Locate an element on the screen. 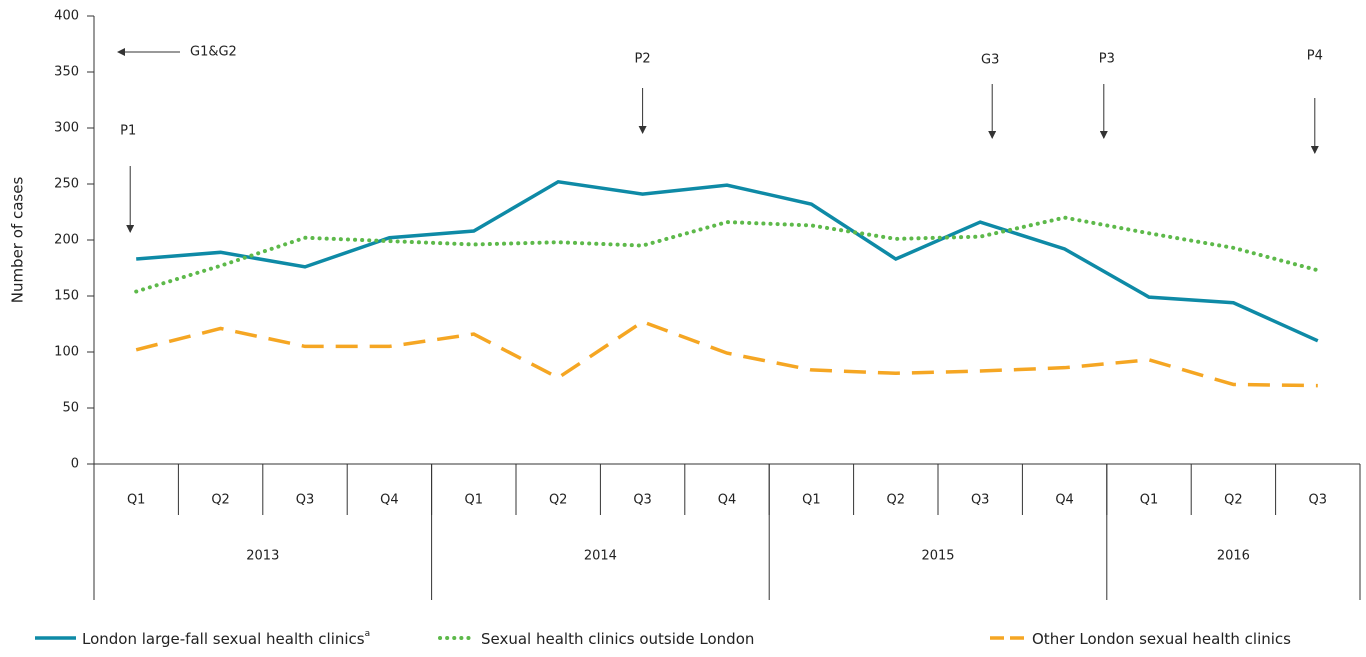 Image resolution: width=1366 pixels, height=657 pixels. legend-name: London large-fall sexual health clinics is located at coordinates (223, 639).